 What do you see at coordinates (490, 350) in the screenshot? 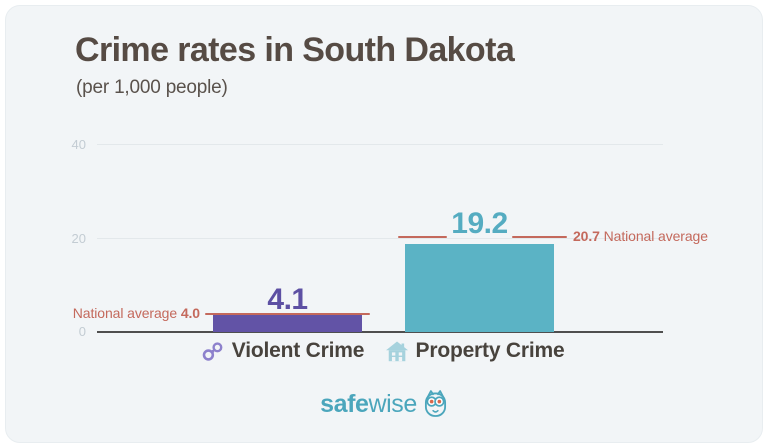
I see `category-label-property: Property Crime` at bounding box center [490, 350].